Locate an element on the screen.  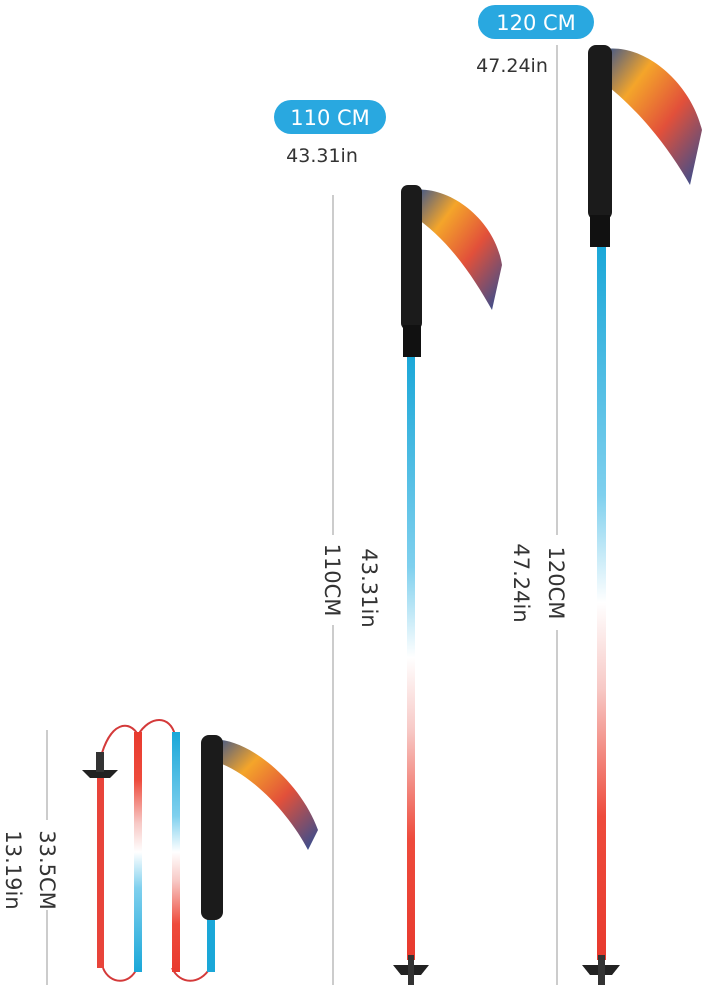
dim-cm: 120CM is located at coordinates (556, 583).